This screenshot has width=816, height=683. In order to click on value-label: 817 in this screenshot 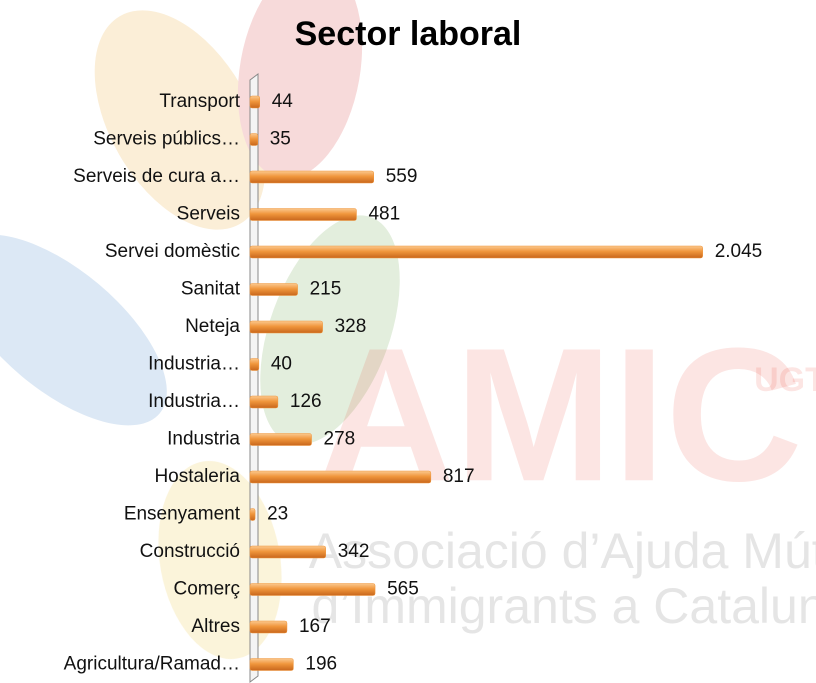, I will do `click(459, 476)`.